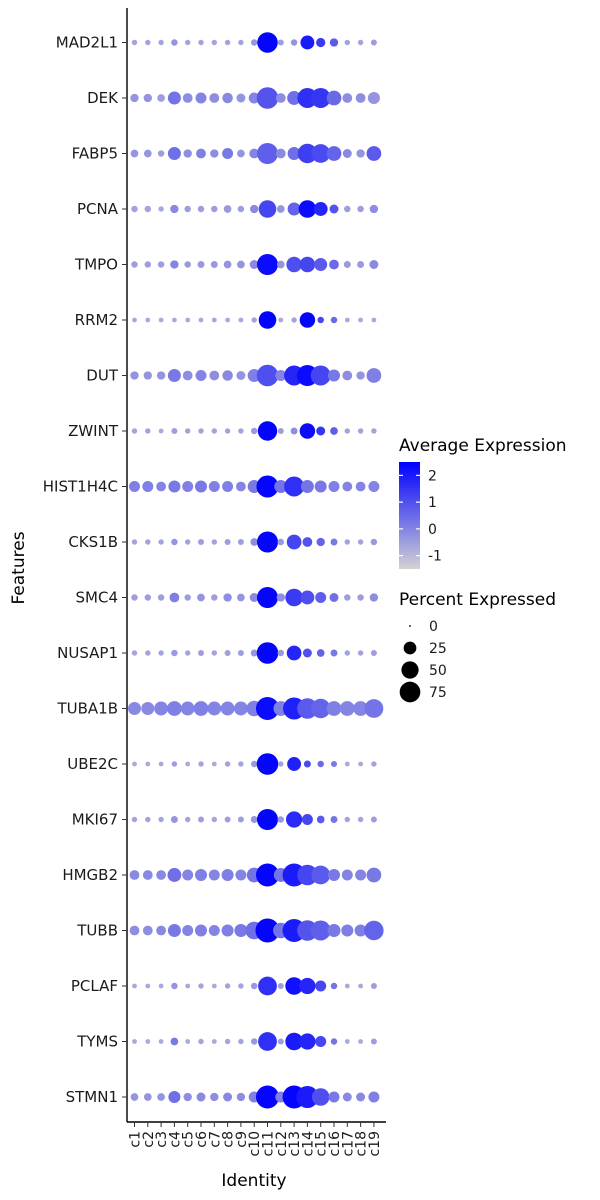 The image size is (600, 1200). What do you see at coordinates (307, 264) in the screenshot?
I see `dot-tmpo-c14` at bounding box center [307, 264].